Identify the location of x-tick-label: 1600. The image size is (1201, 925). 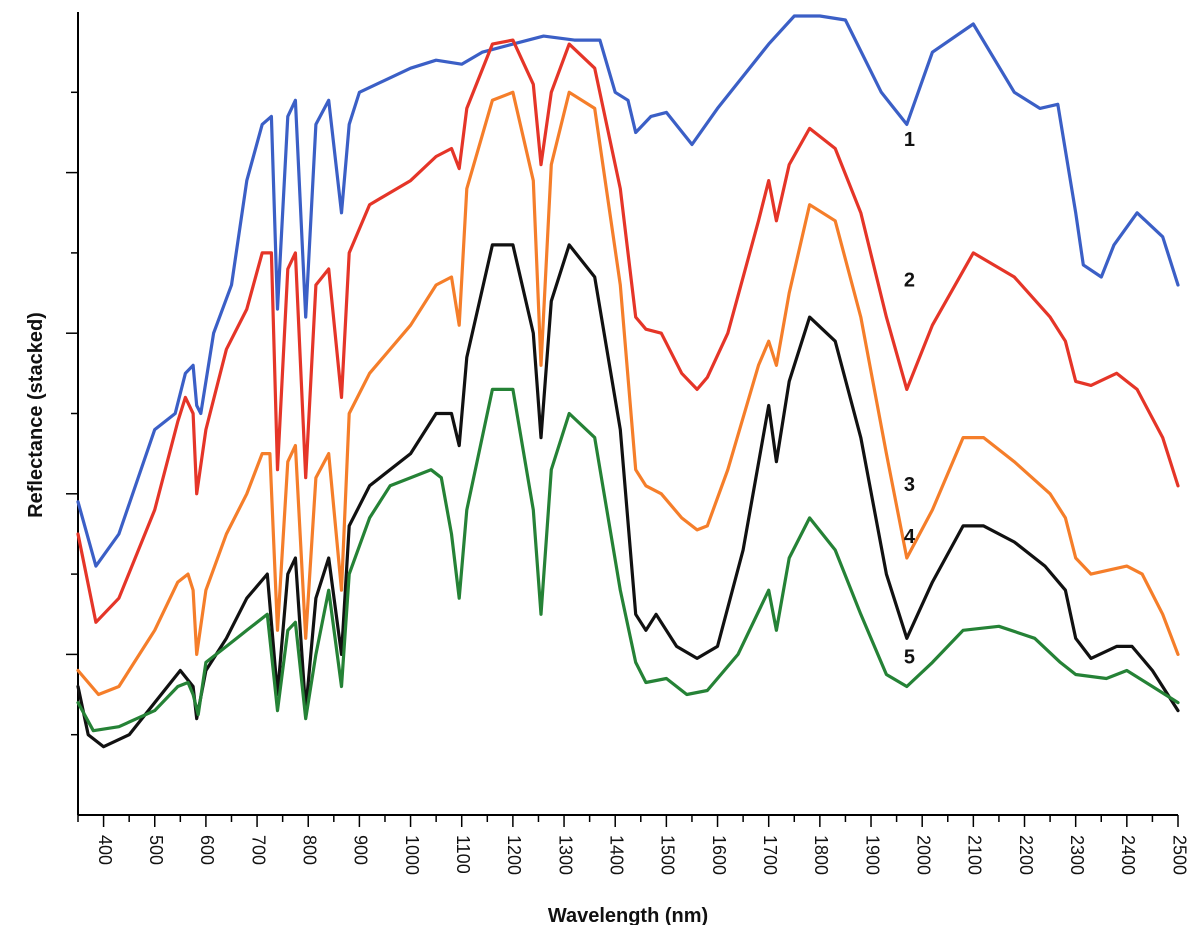
(719, 855).